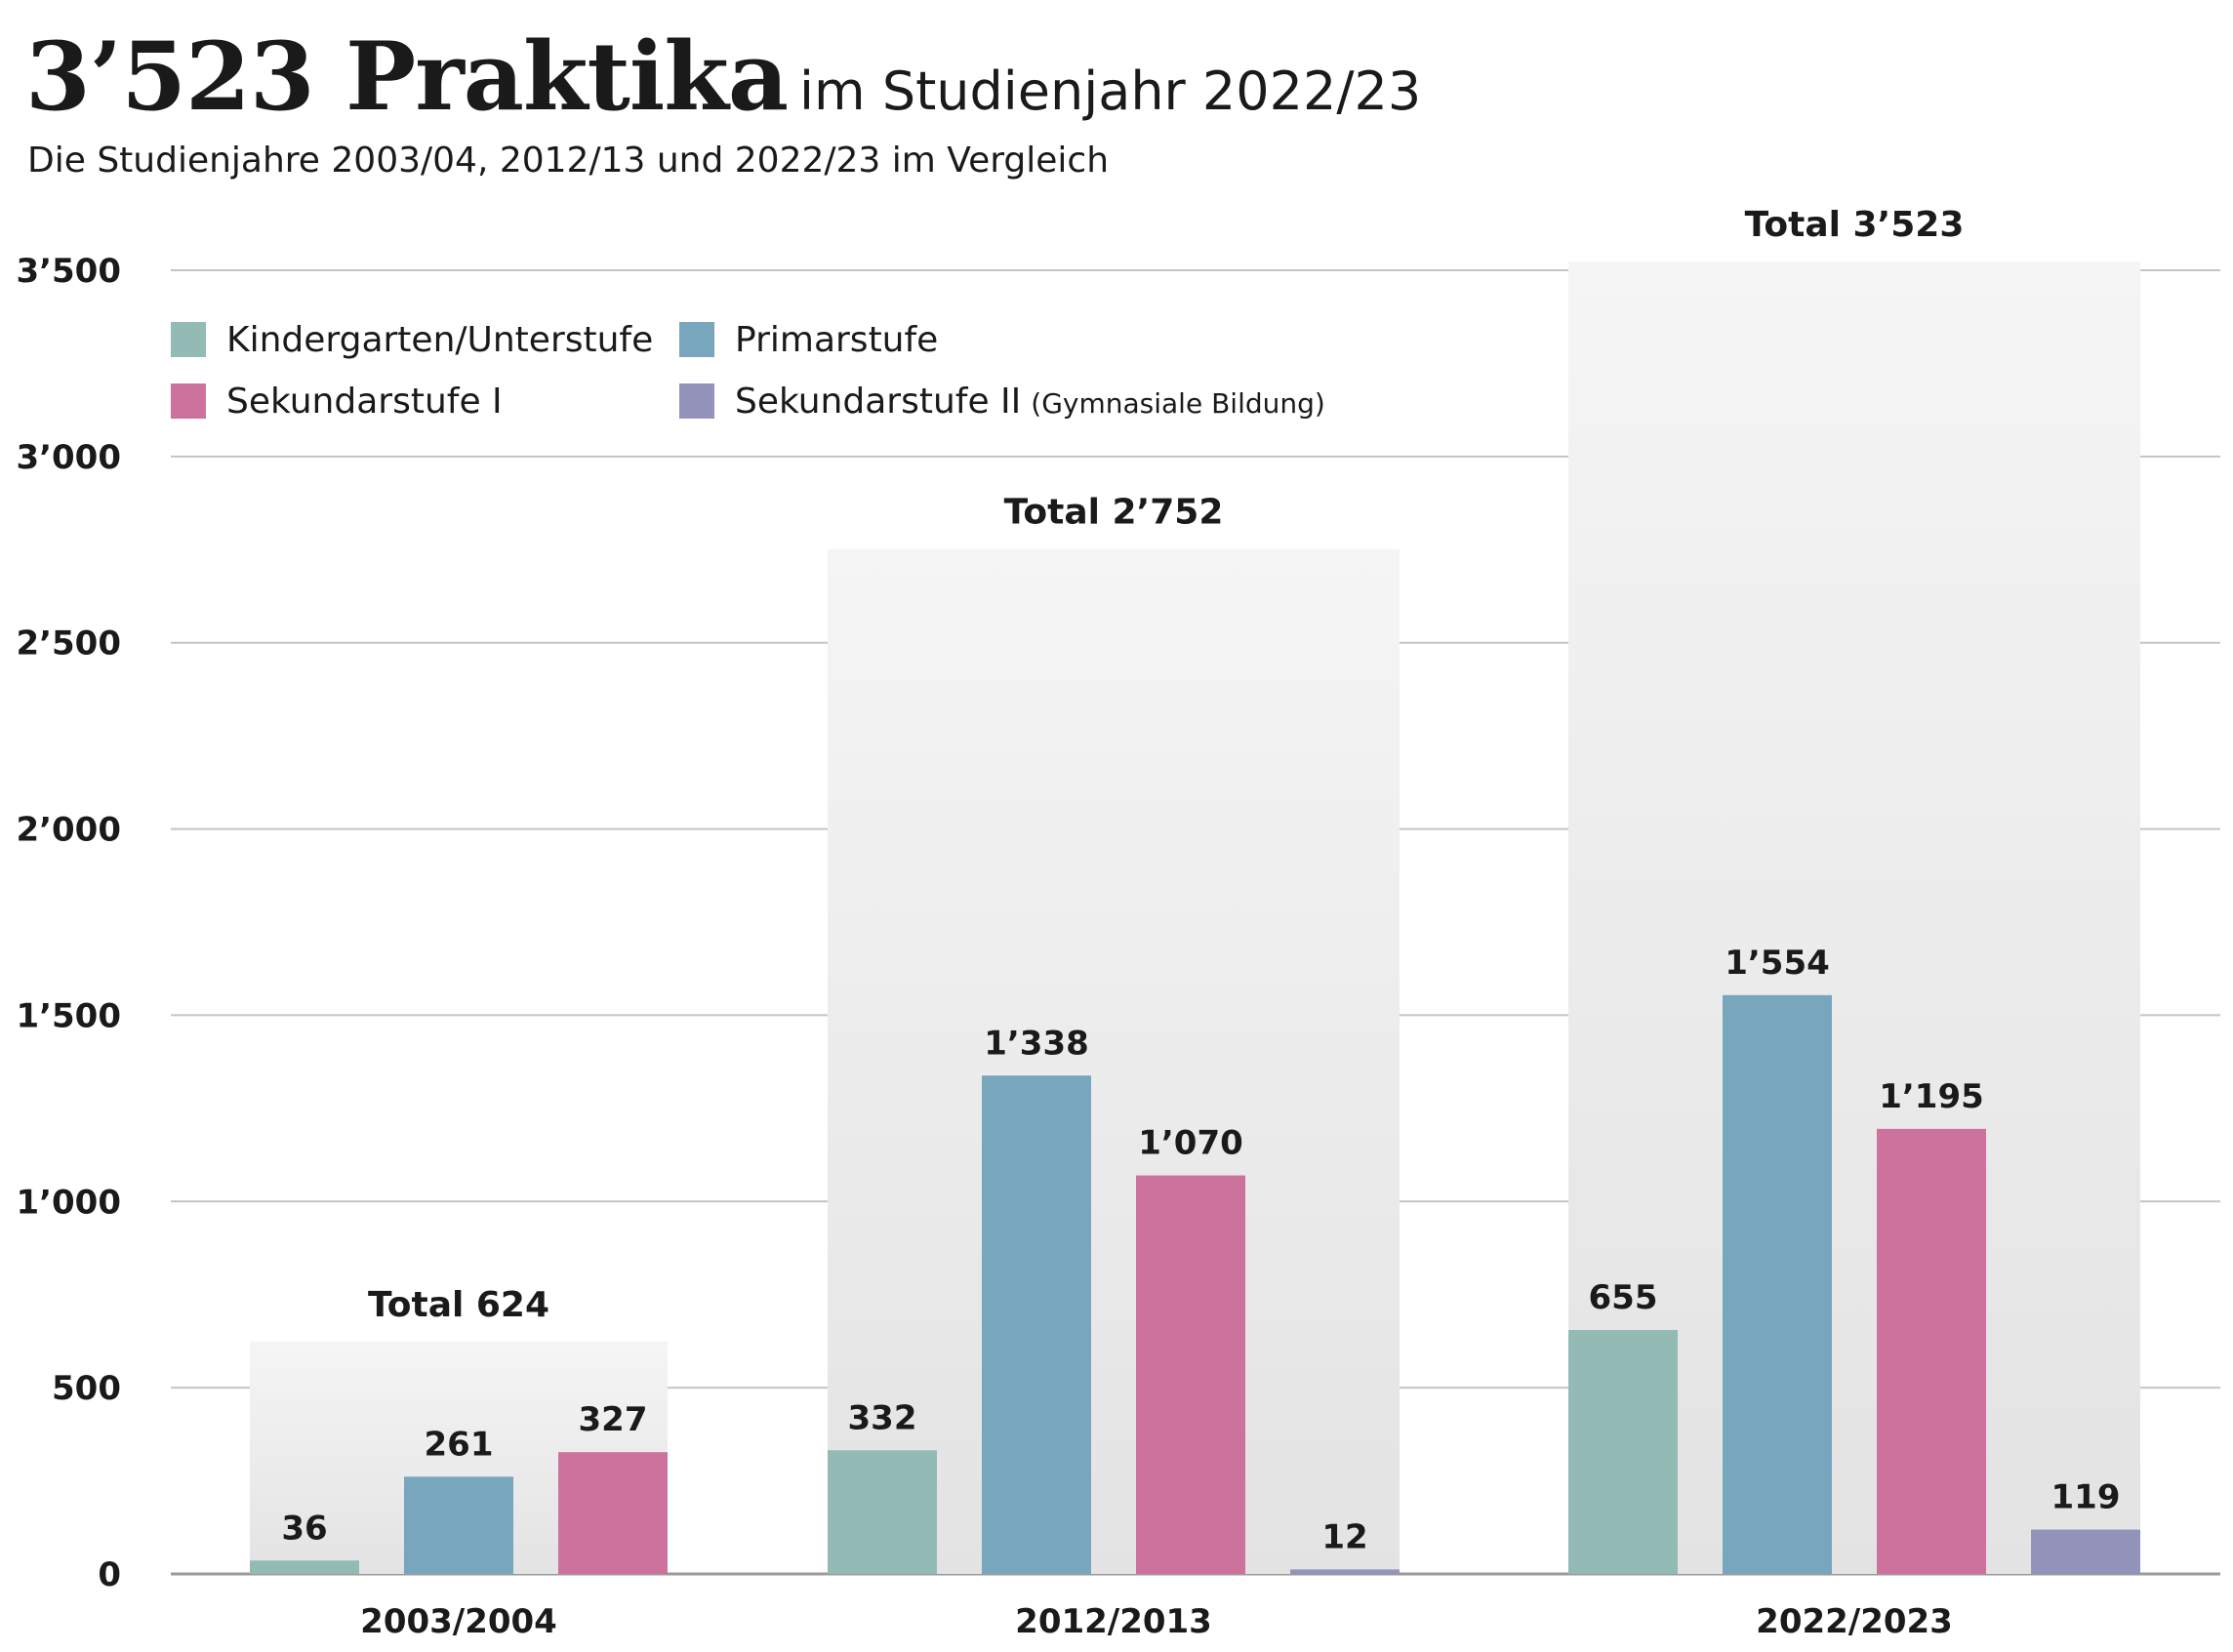 Image resolution: width=2233 pixels, height=1652 pixels. I want to click on y-tick-label: 500, so click(87, 1389).